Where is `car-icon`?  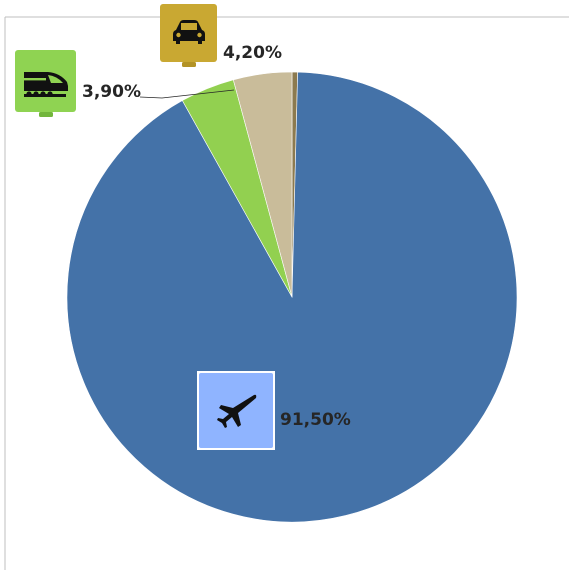
car-icon is located at coordinates (188, 35).